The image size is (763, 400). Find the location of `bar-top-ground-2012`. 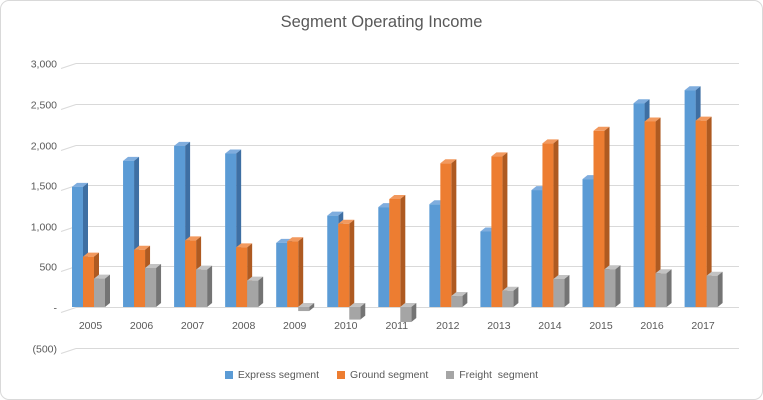

bar-top-ground-2012 is located at coordinates (448, 161).